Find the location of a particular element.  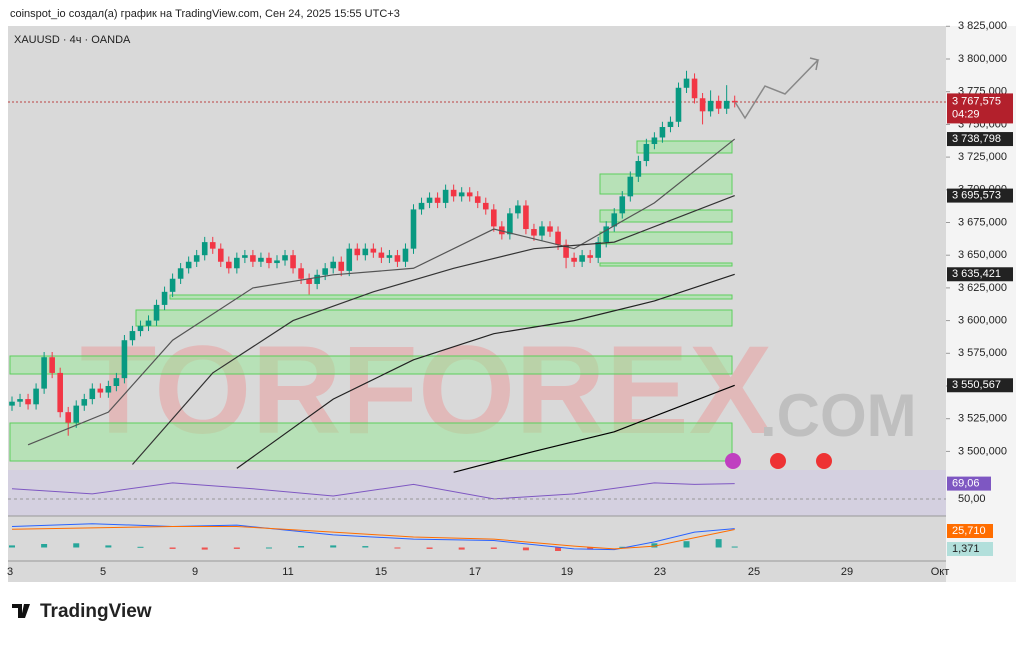

y-tick-label: 3 525,000 is located at coordinates (982, 419).